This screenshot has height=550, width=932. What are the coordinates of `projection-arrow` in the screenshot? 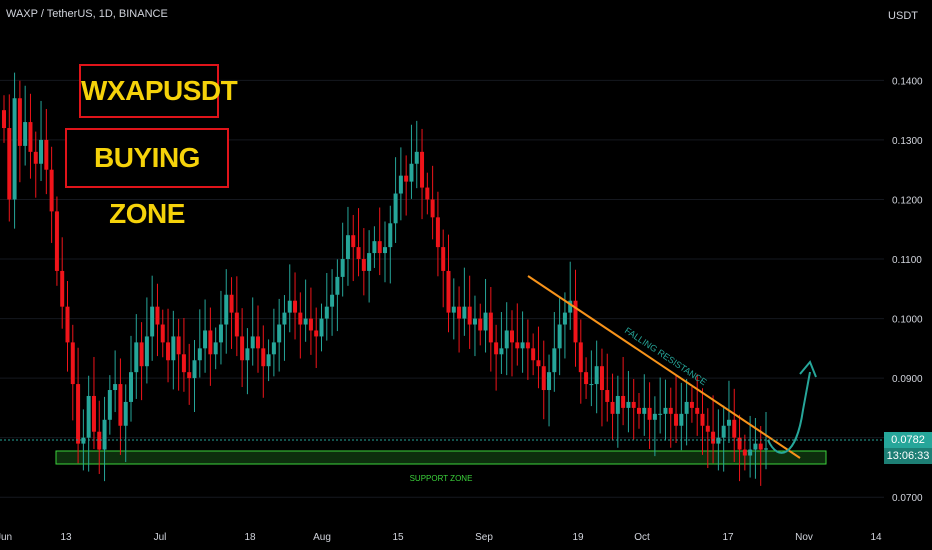 It's located at (789, 412).